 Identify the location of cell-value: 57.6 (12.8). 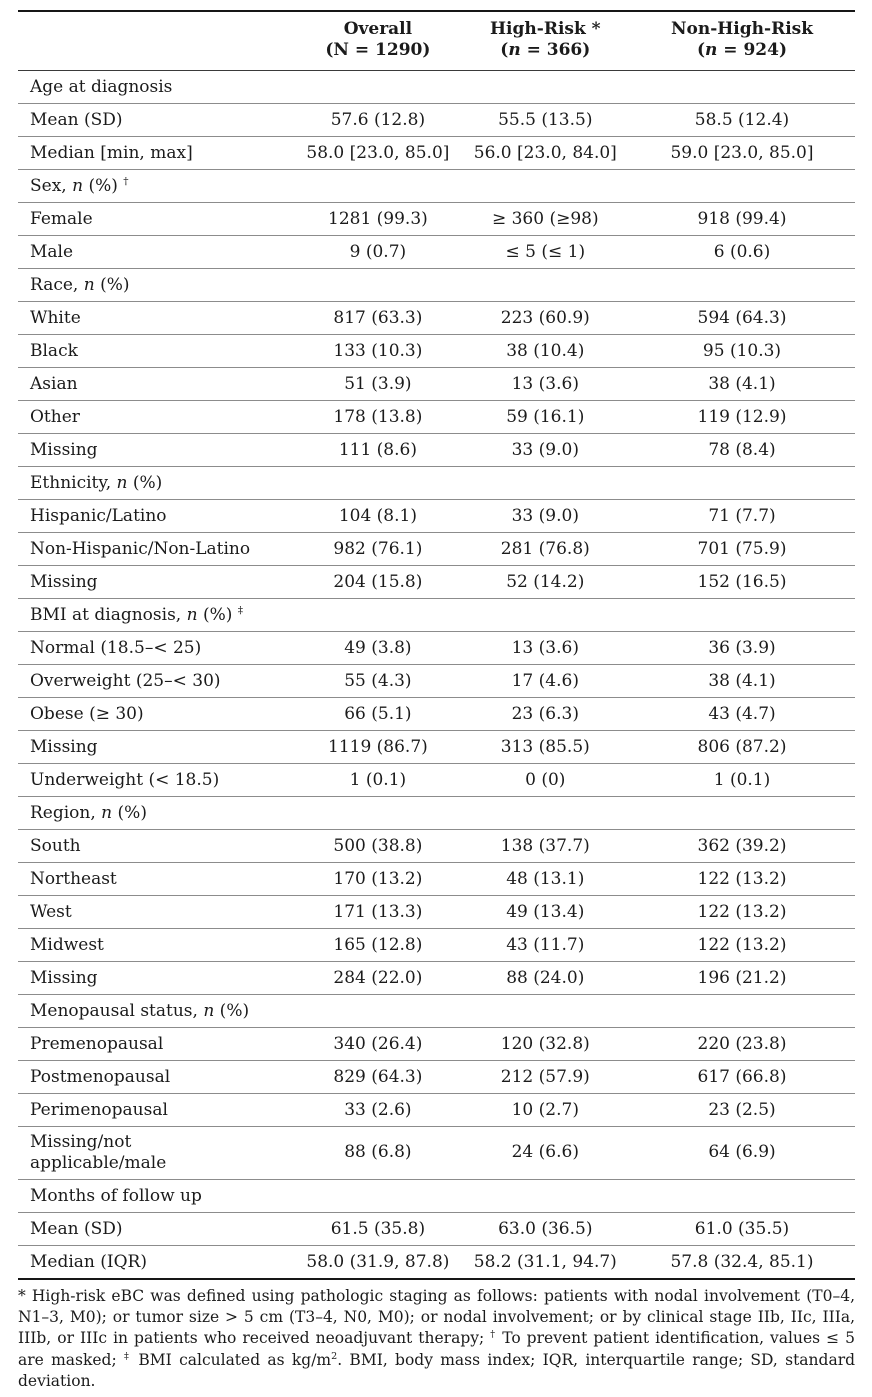
(378, 119).